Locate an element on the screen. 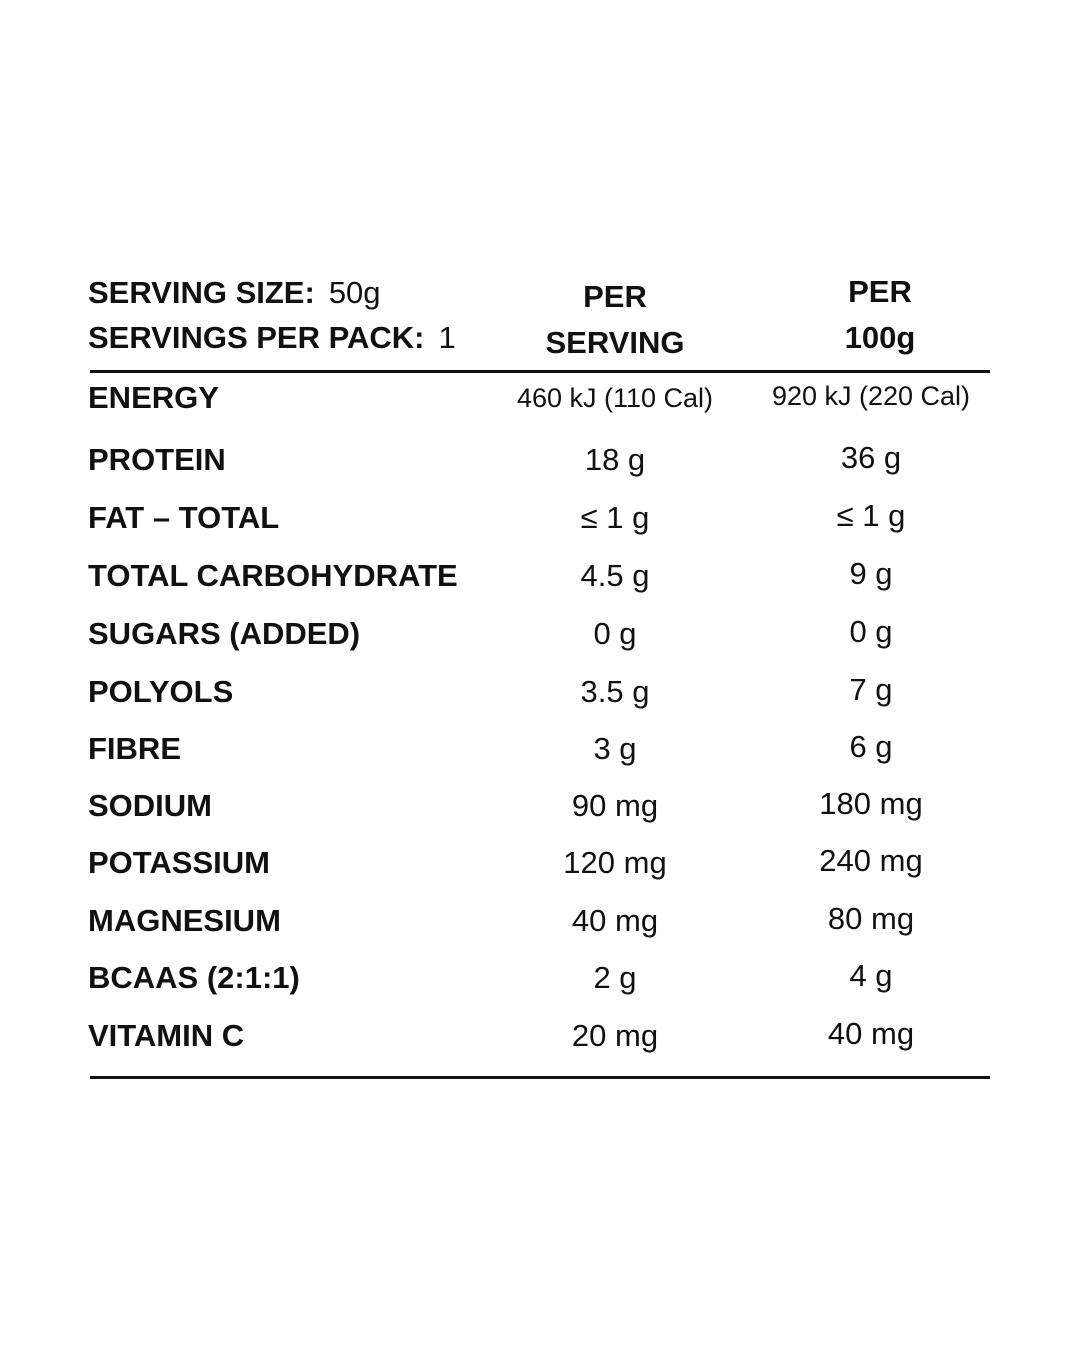 The height and width of the screenshot is (1350, 1080). table-row: PROTEIN 18 g 36 g is located at coordinates (540, 460).